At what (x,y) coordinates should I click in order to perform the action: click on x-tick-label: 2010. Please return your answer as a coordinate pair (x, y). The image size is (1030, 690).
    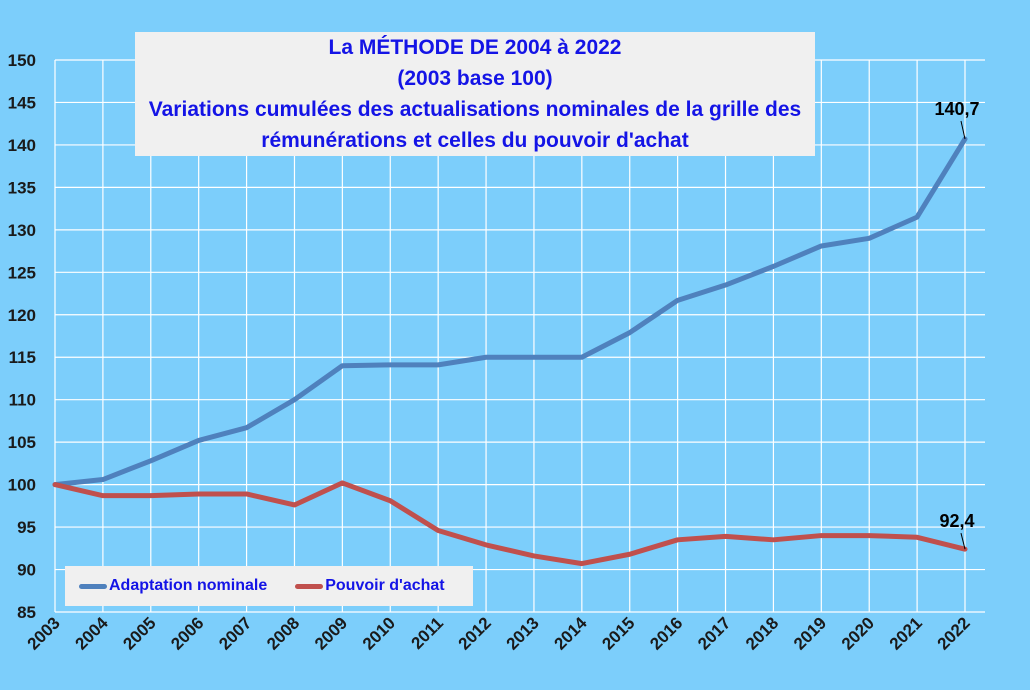
    Looking at the image, I should click on (379, 633).